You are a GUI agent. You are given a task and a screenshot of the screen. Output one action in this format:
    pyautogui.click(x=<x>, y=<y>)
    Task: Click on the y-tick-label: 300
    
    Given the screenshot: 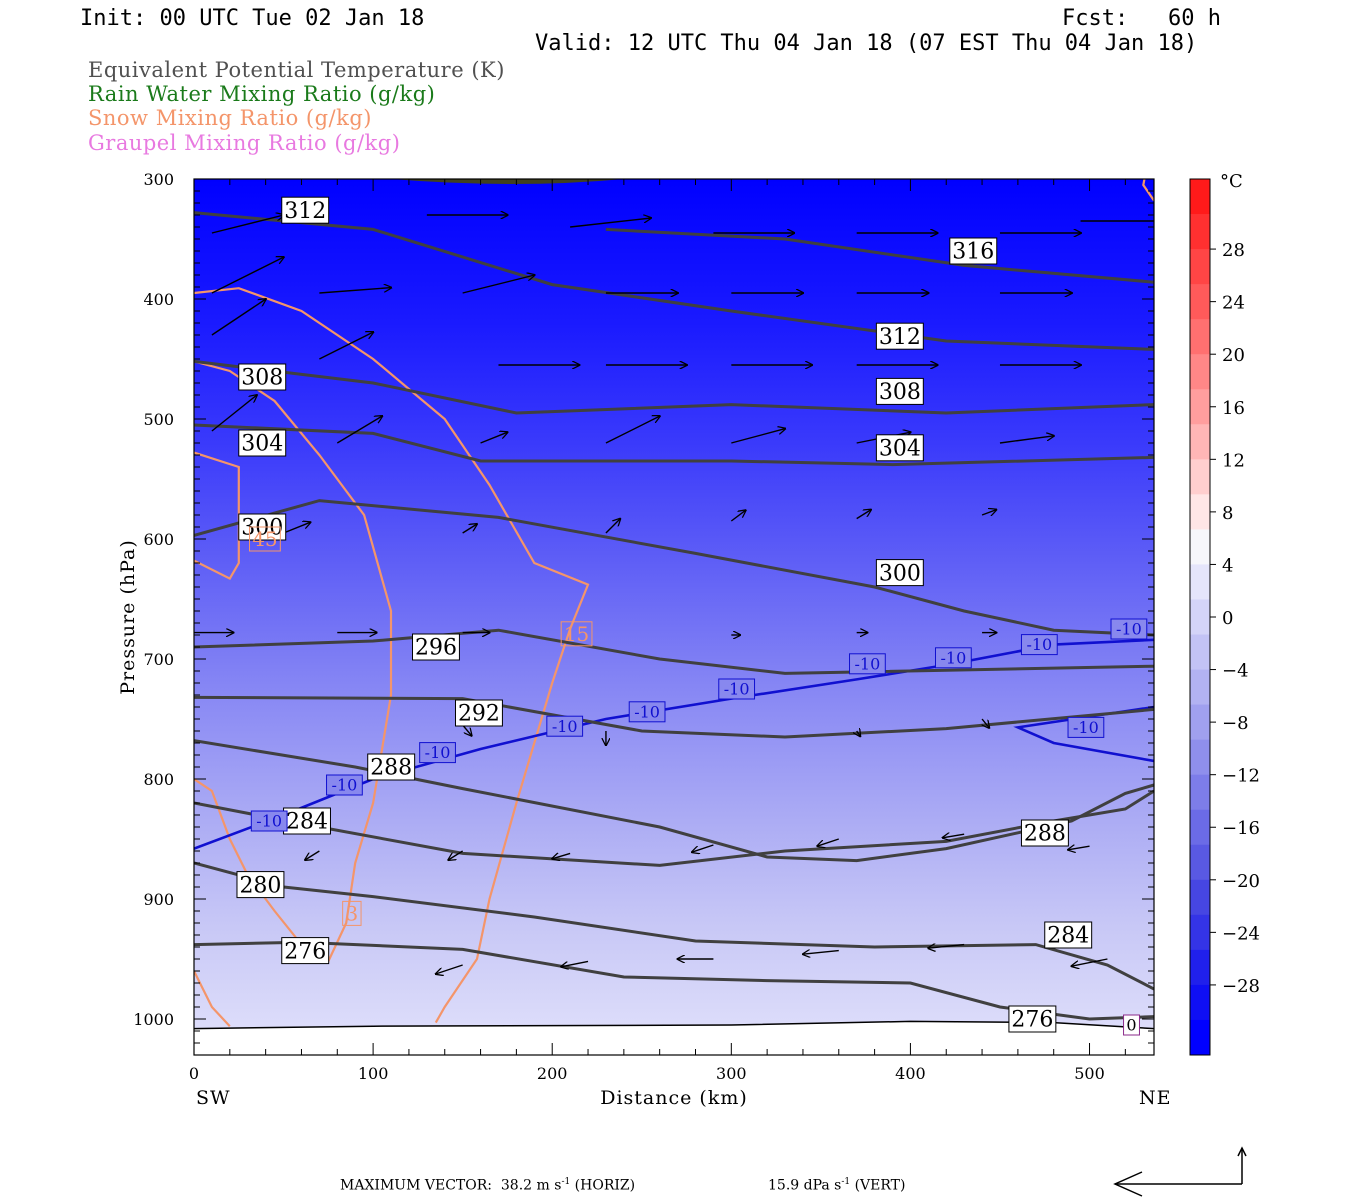 What is the action you would take?
    pyautogui.click(x=158, y=179)
    